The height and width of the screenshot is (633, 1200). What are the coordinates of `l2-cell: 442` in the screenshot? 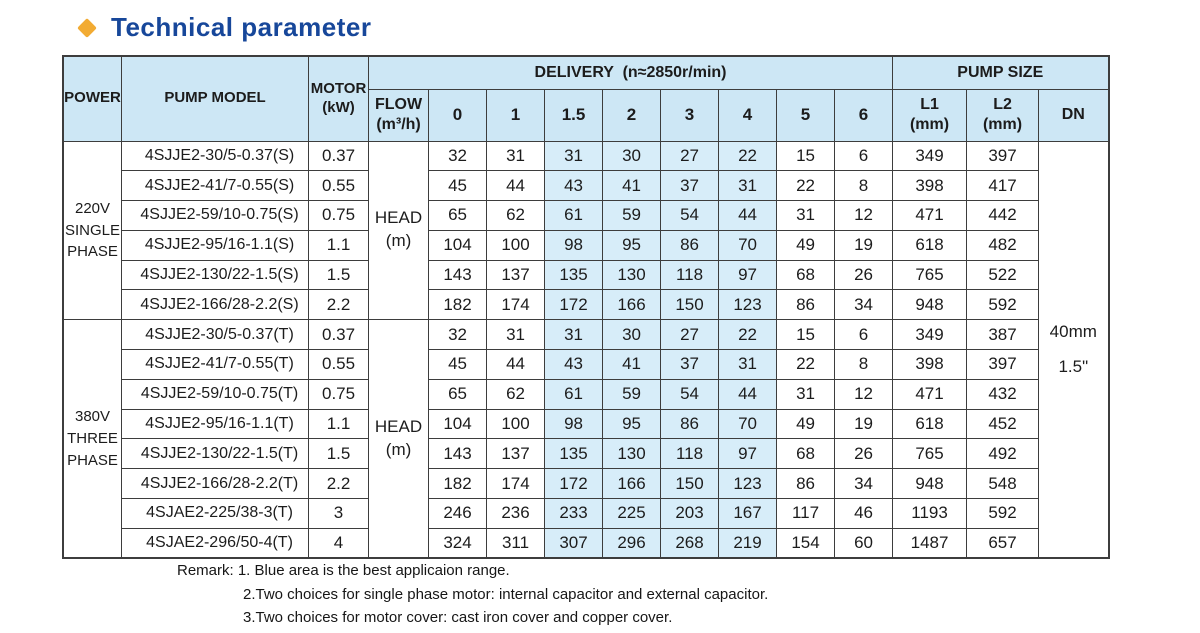 It's located at (1003, 215).